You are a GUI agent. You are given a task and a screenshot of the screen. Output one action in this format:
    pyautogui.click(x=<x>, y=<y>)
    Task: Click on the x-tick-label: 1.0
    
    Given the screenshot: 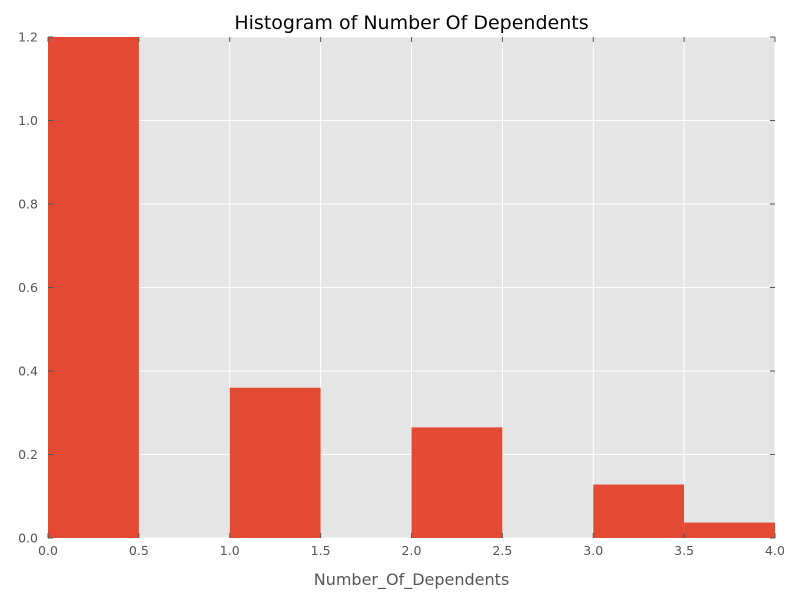 What is the action you would take?
    pyautogui.click(x=230, y=550)
    